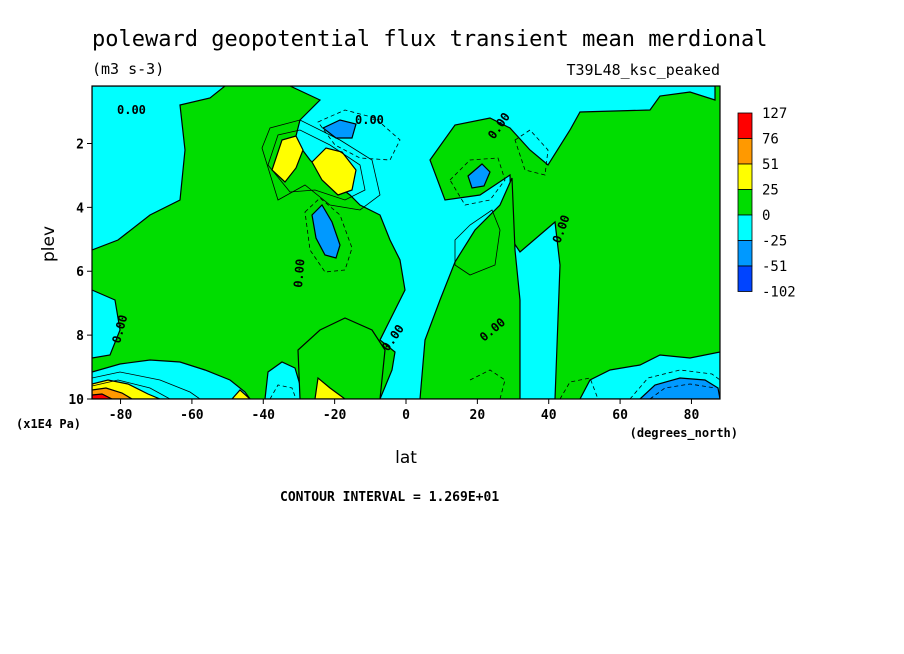  Describe the element at coordinates (334, 171) in the screenshot. I see `region-yellow-right` at that location.